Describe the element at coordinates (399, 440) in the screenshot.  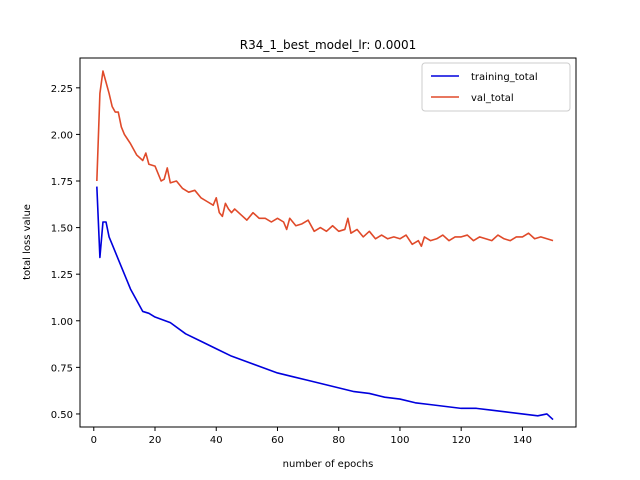
I see `x-tick-label: 100` at that location.